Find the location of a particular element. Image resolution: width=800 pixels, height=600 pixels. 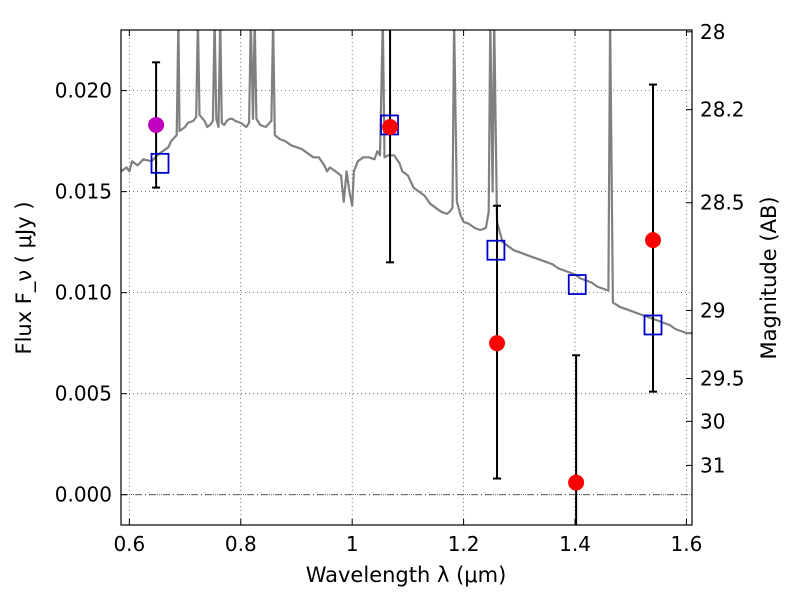

y-tick-label: 0.020 is located at coordinates (83, 91).